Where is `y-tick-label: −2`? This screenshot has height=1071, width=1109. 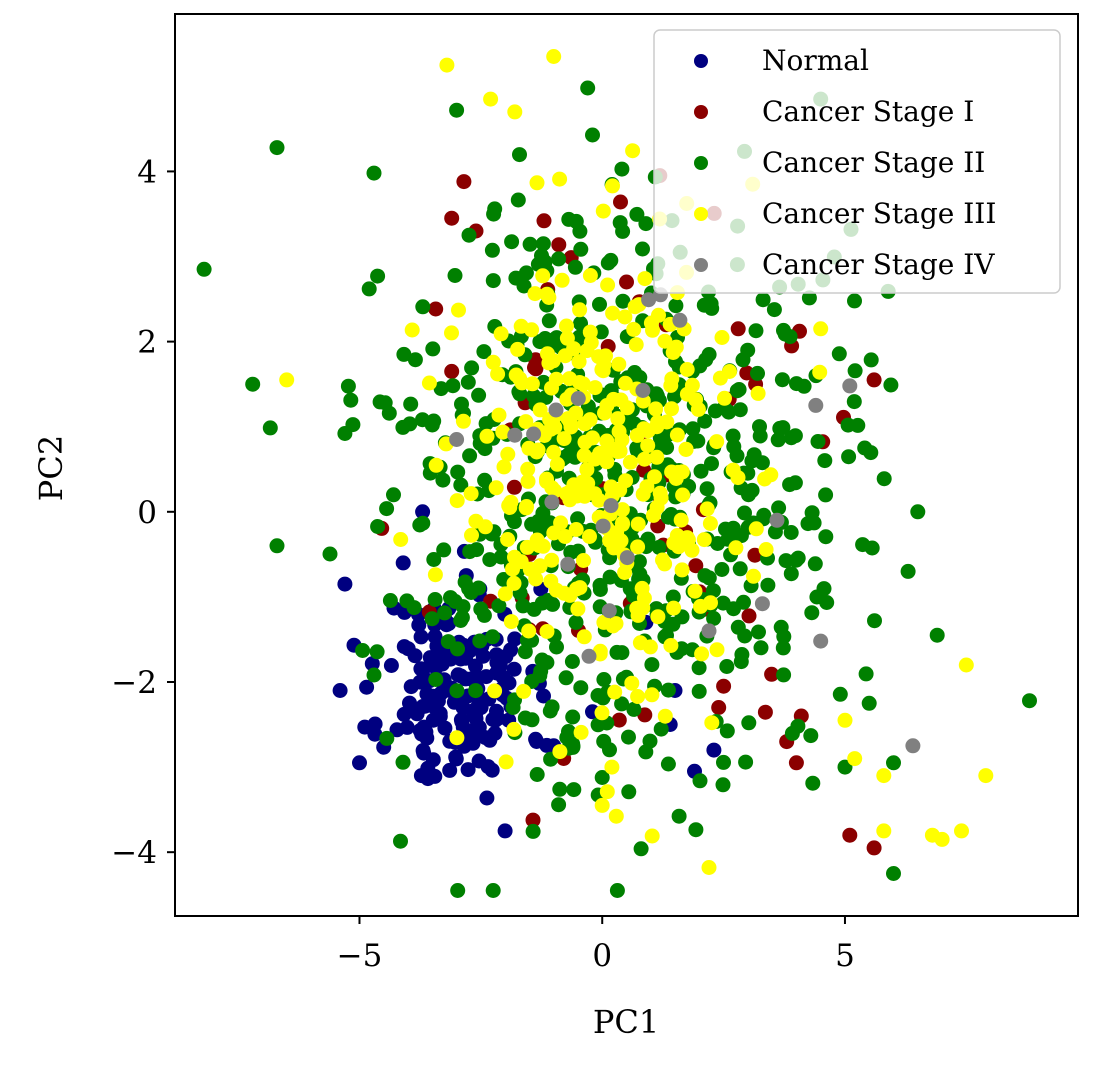 y-tick-label: −2 is located at coordinates (134, 683).